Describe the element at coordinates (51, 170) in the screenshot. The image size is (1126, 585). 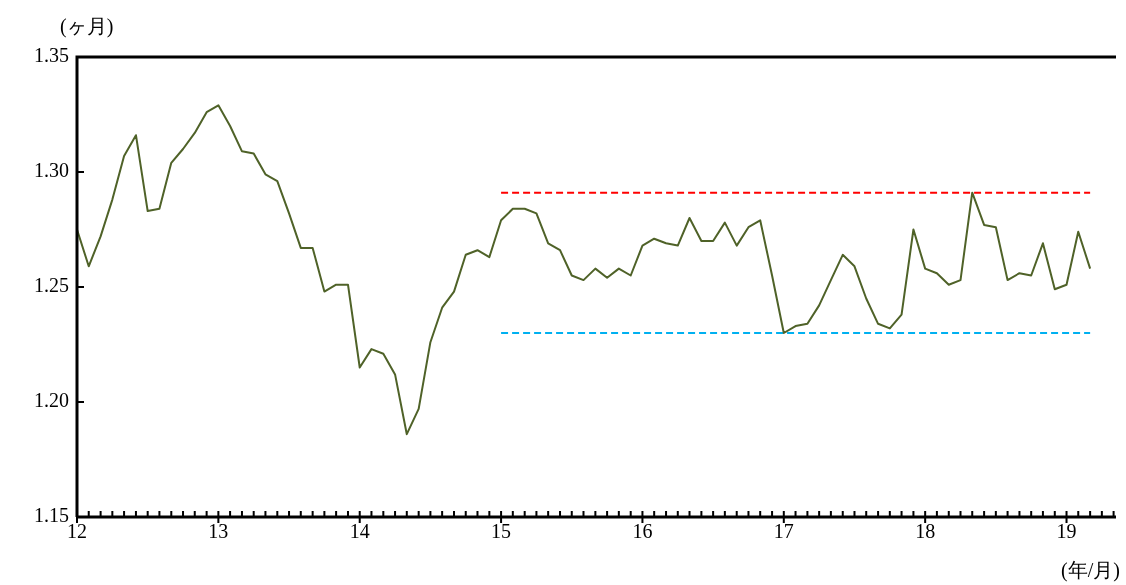
I see `y-tick-label: 1.30` at that location.